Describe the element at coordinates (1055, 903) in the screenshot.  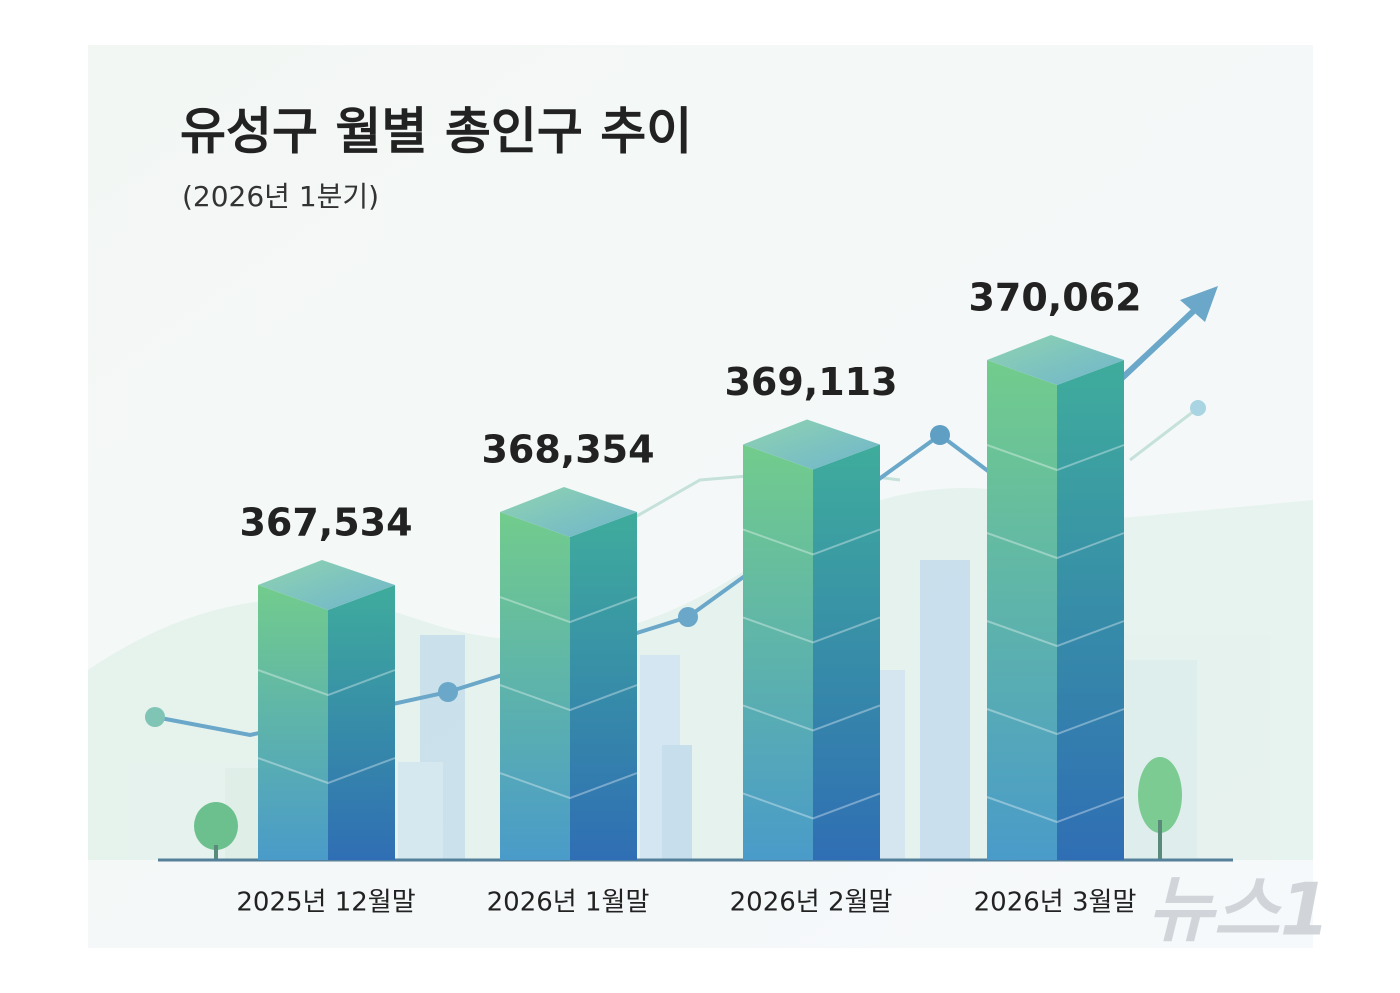
I see `x-tick-label: 2026년 3월말` at that location.